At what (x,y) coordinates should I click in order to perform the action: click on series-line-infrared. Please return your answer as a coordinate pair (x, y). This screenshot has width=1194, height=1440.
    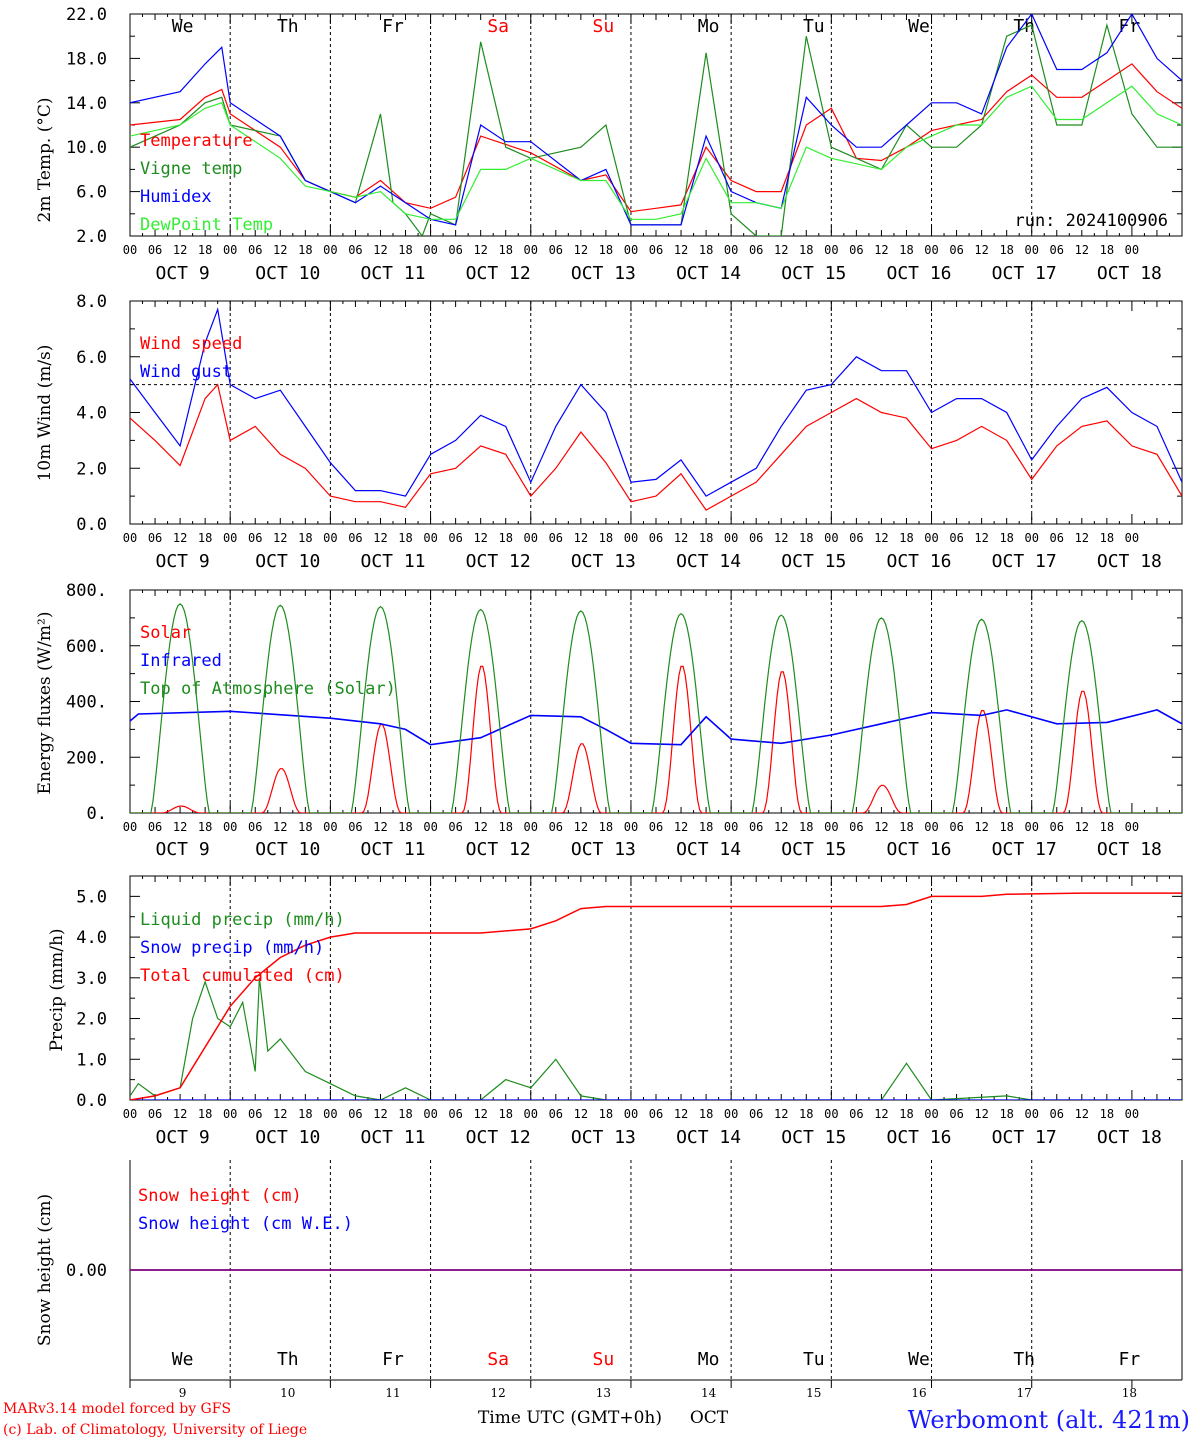
    Looking at the image, I should click on (656, 727).